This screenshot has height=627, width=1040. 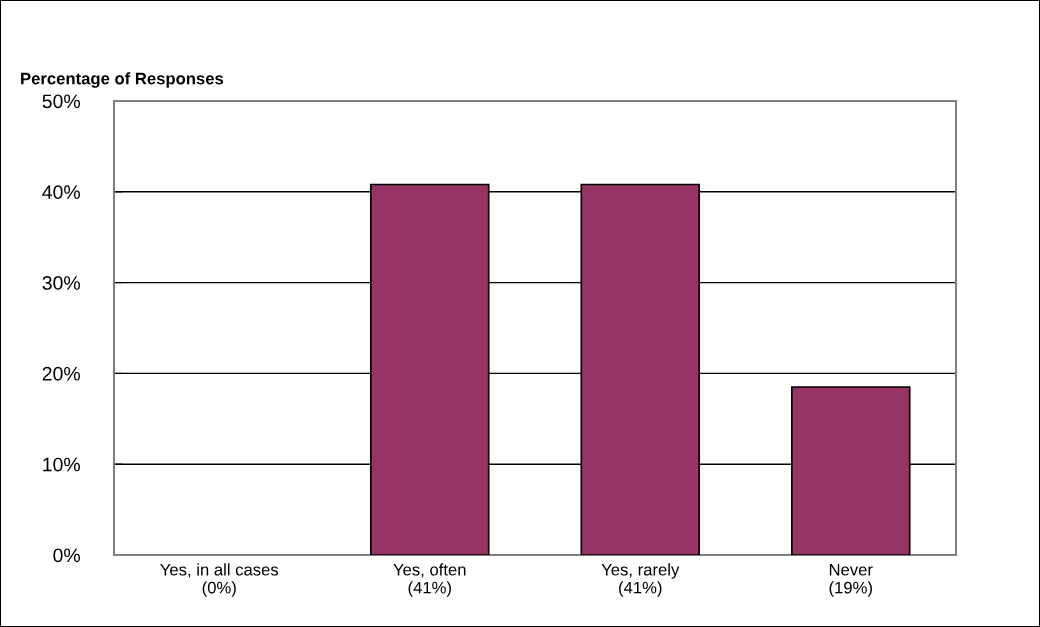 I want to click on y-tick-label: 0%, so click(x=66, y=555).